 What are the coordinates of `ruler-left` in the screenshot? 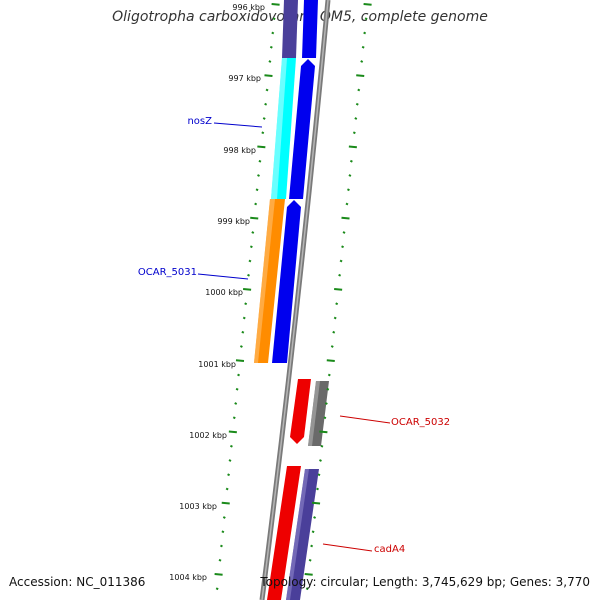 It's located at (247, 297).